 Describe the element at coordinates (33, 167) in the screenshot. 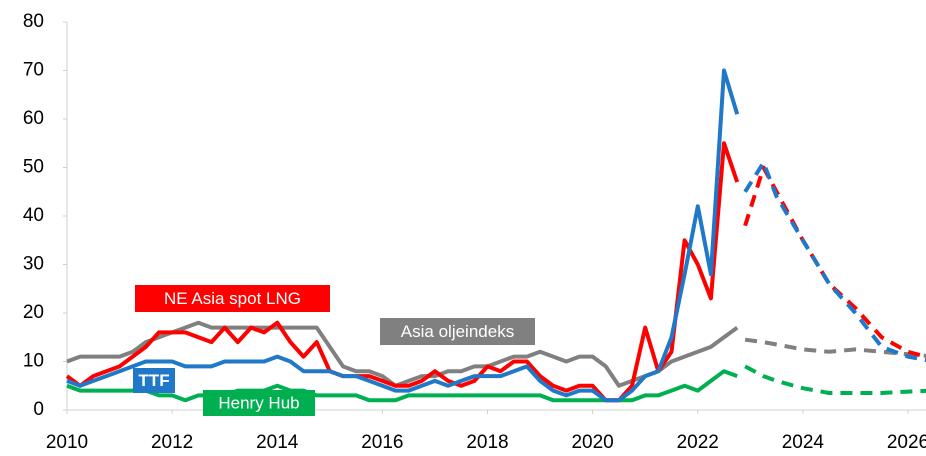

I see `y-tick-label: 50` at that location.